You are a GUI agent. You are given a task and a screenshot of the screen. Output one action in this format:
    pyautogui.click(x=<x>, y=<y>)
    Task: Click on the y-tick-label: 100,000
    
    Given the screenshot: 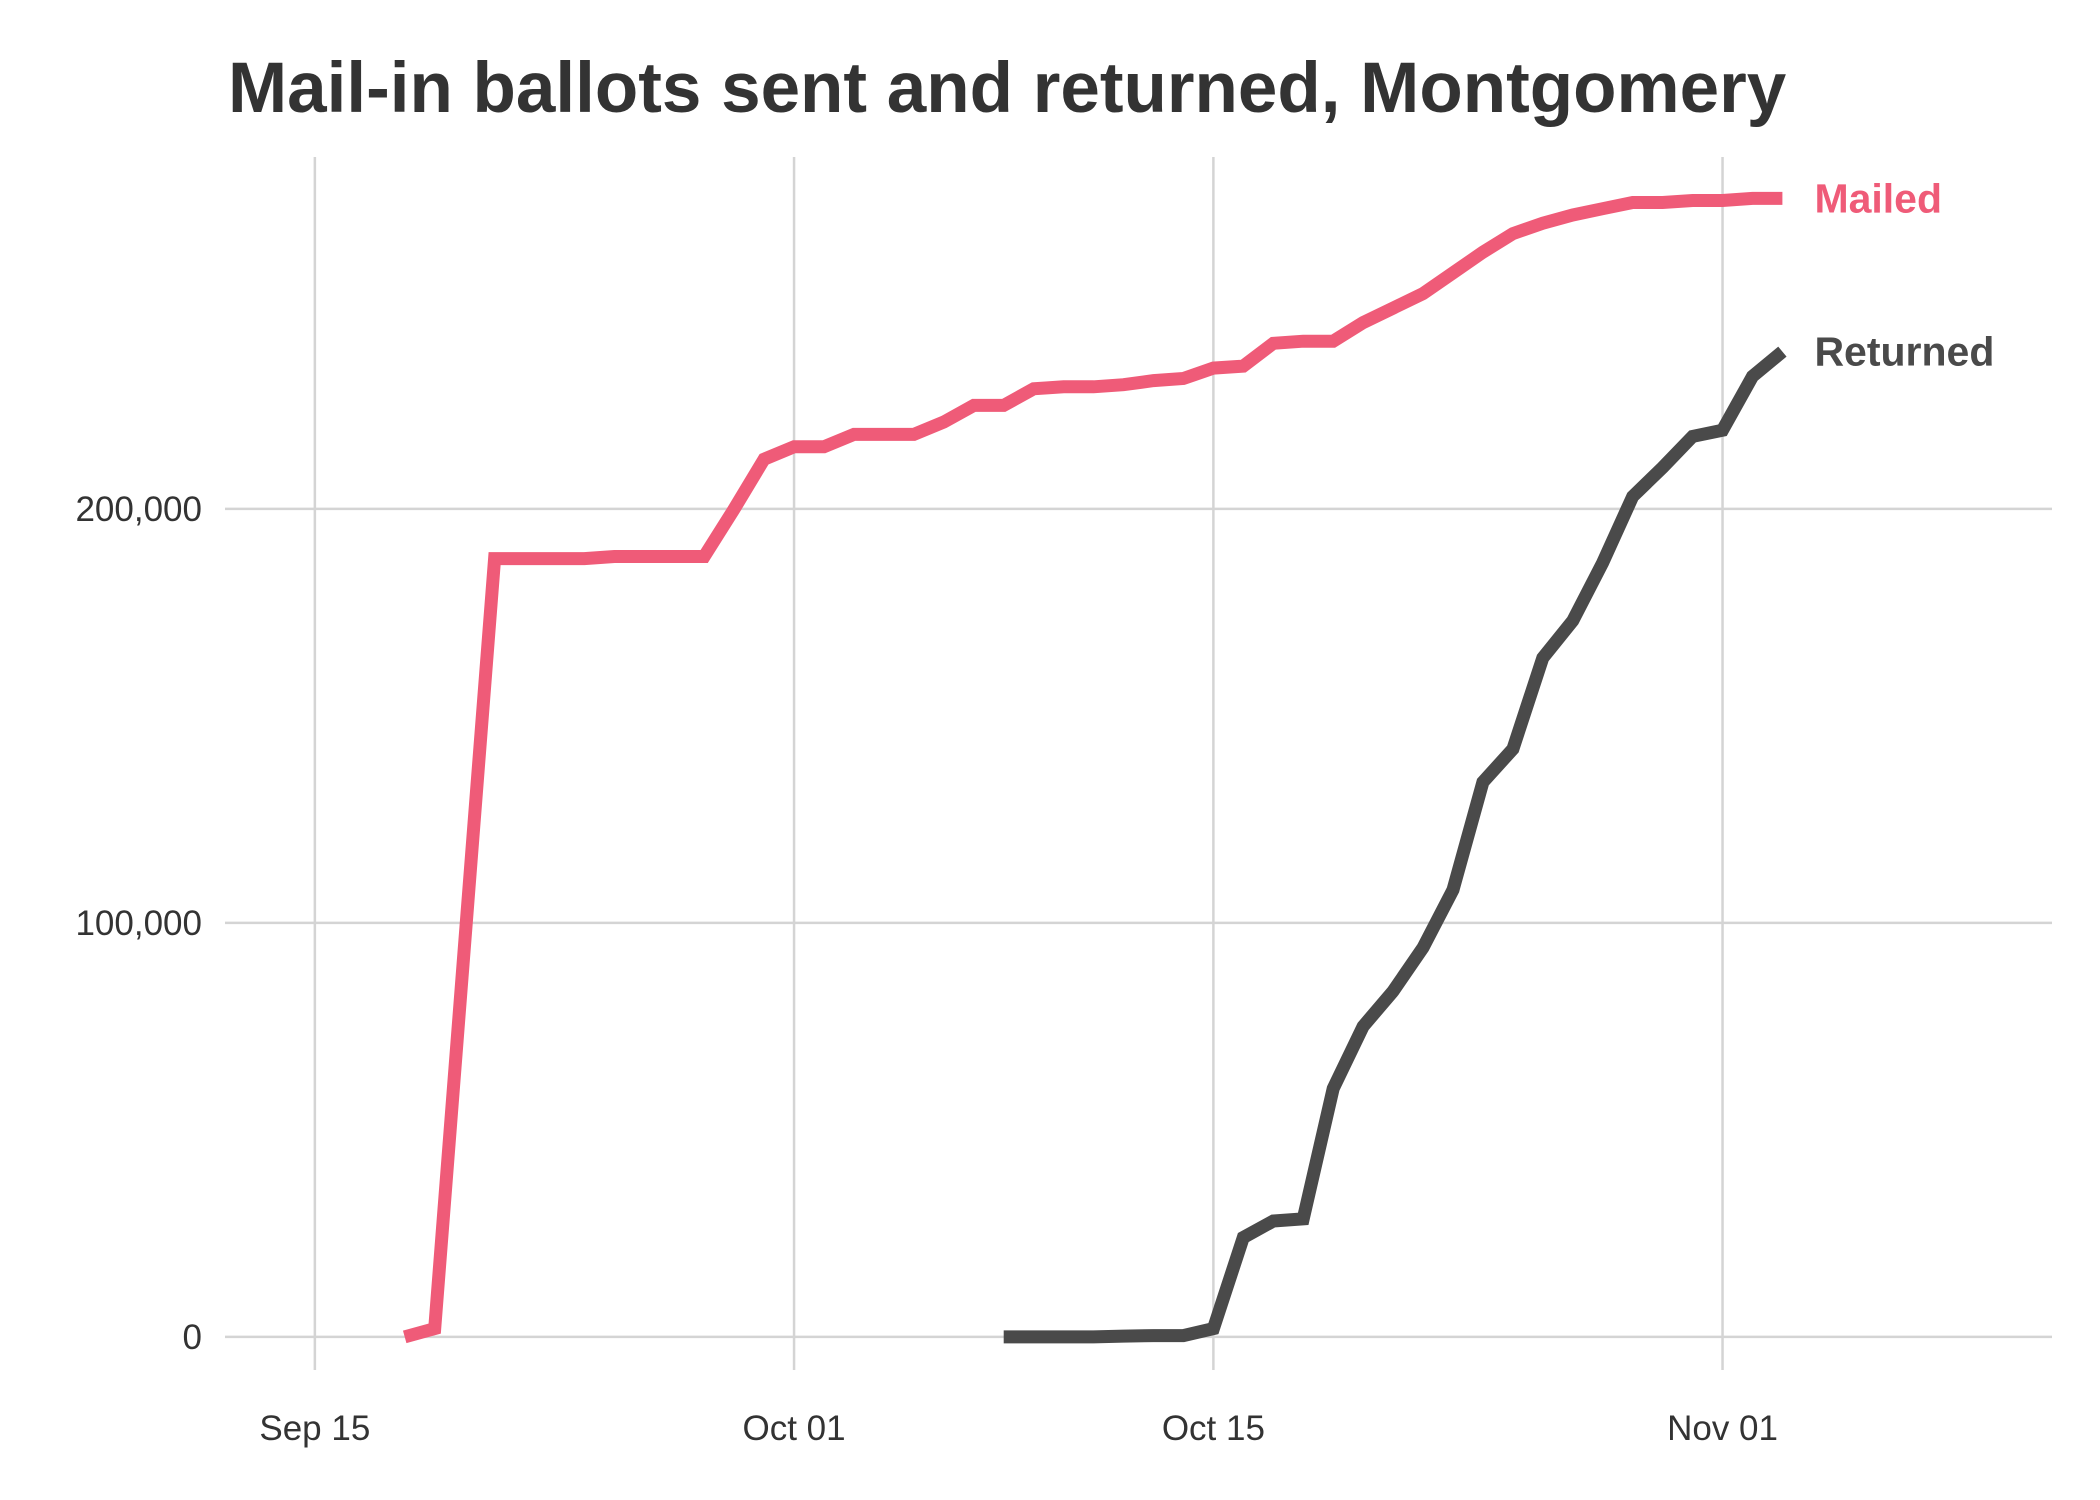 What is the action you would take?
    pyautogui.click(x=138, y=923)
    